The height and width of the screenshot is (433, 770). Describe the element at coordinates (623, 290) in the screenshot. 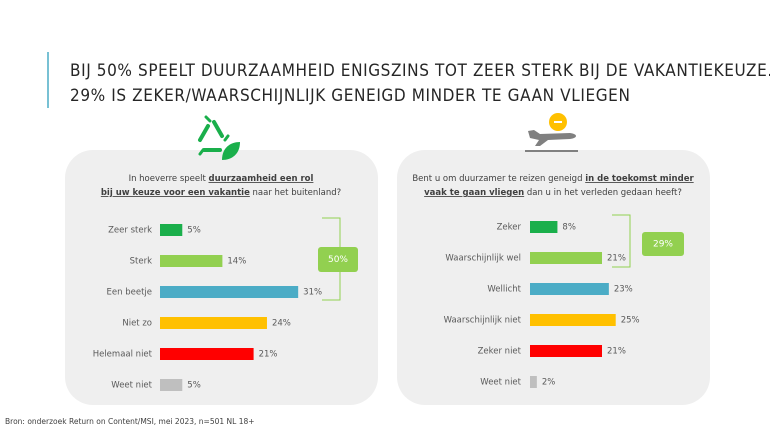

I see `value-label: 23%` at that location.